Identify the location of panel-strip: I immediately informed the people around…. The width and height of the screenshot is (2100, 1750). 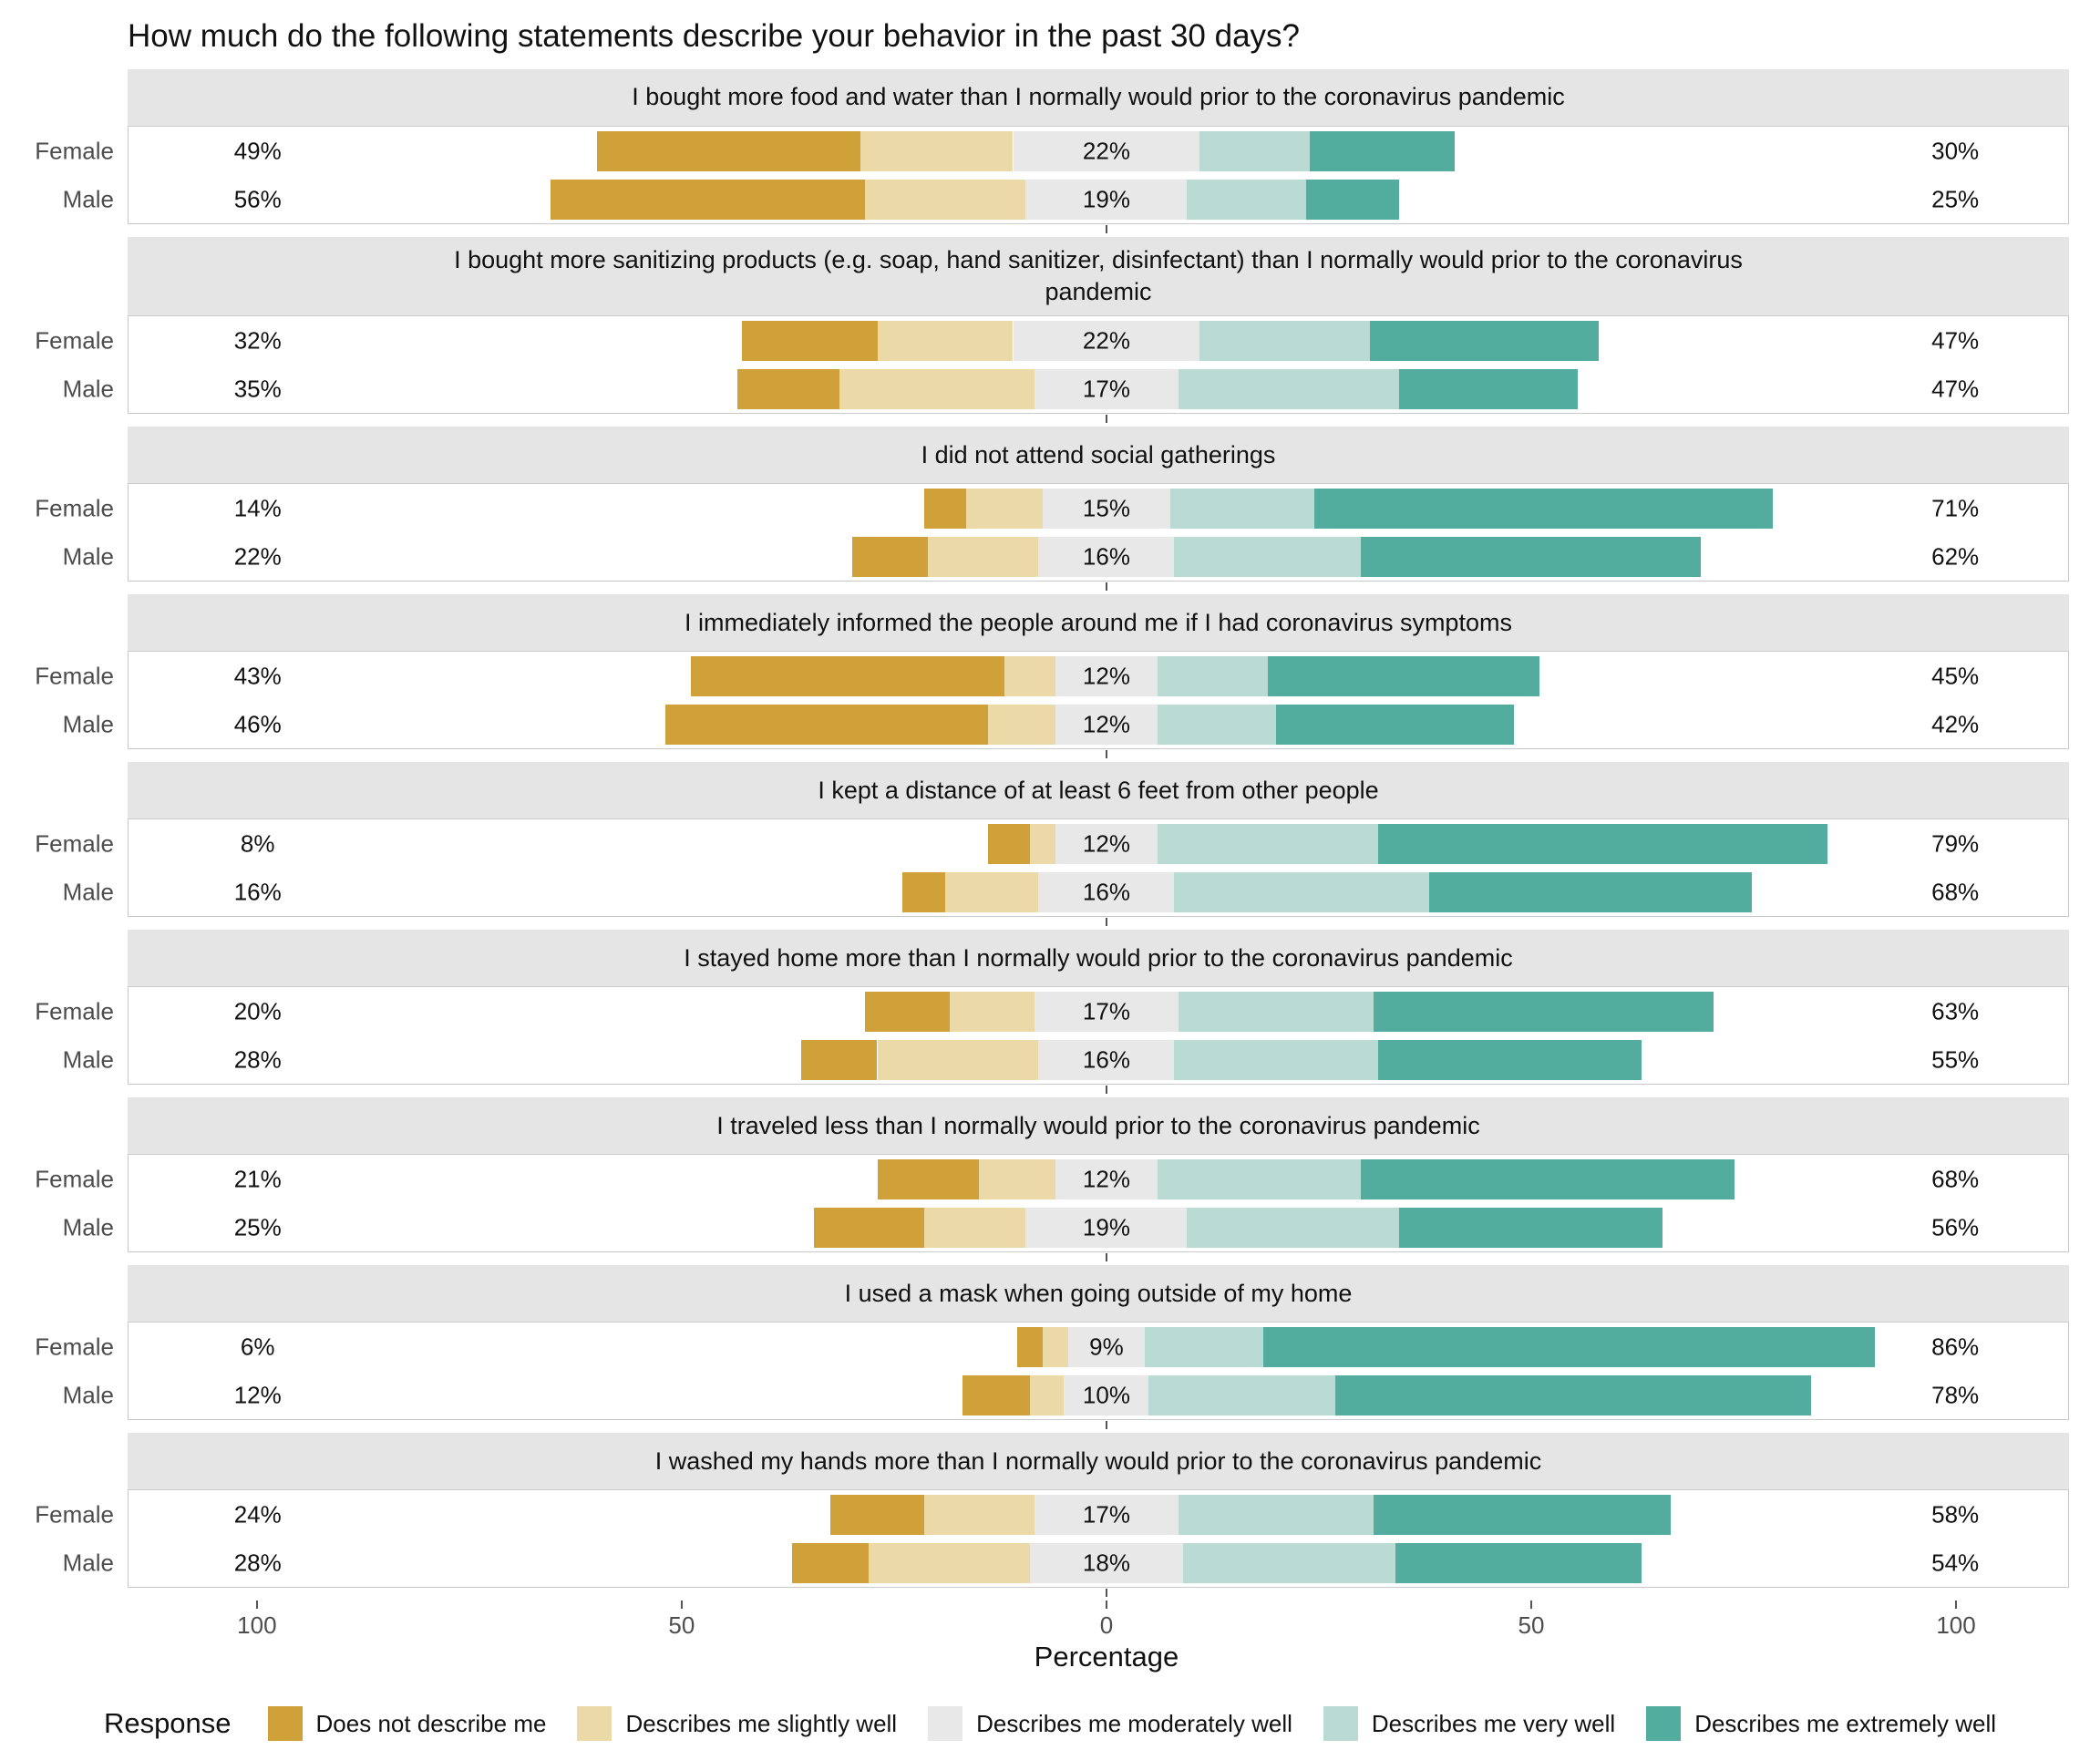
(1098, 623).